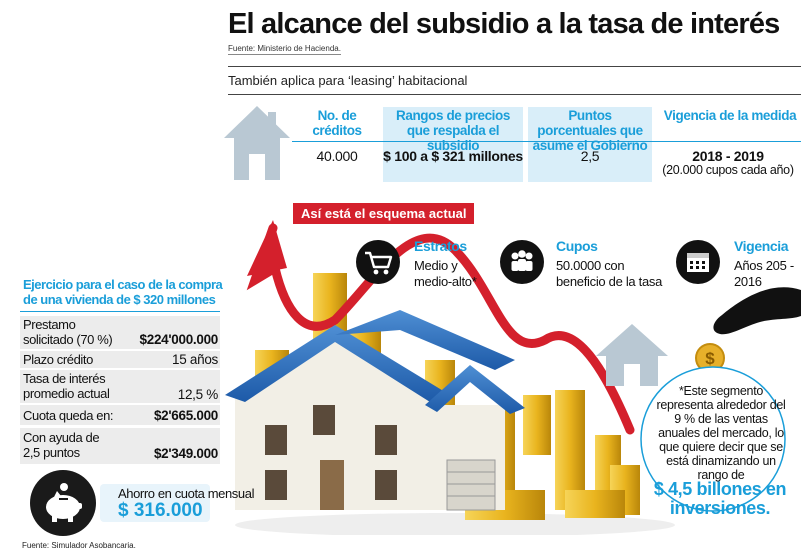 The image size is (801, 557). Describe the element at coordinates (337, 156) in the screenshot. I see `table-cell: 40.000` at that location.